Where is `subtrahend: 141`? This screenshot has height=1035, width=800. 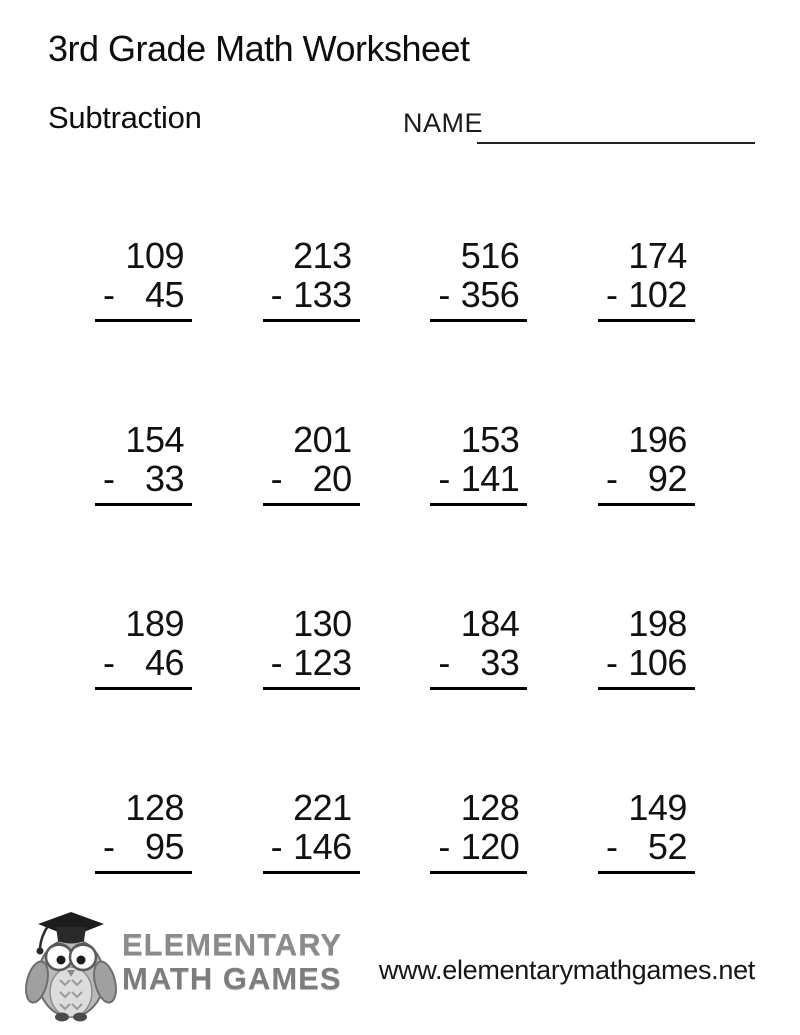
subtrahend: 141 is located at coordinates (490, 478).